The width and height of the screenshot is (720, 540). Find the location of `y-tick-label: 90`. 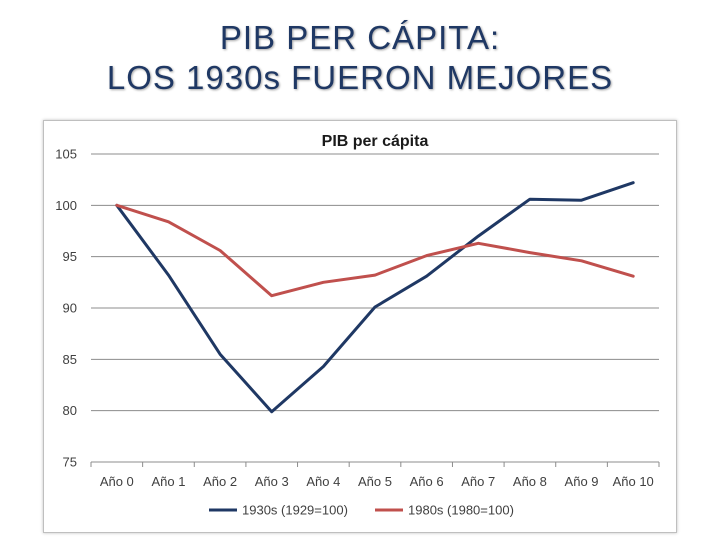

y-tick-label: 90 is located at coordinates (70, 308).